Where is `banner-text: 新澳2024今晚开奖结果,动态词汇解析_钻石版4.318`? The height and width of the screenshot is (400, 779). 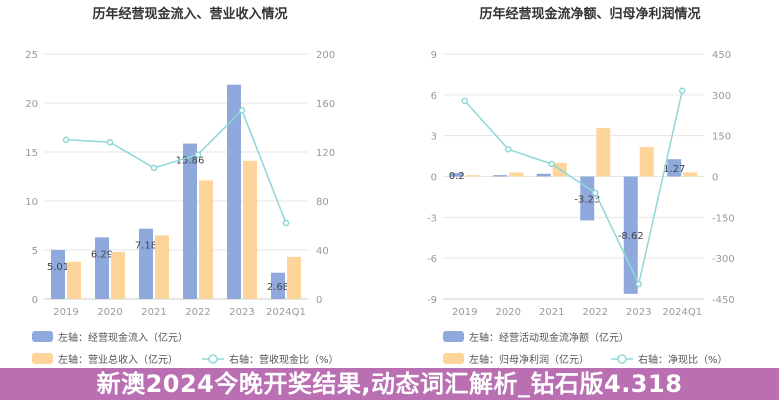 banner-text: 新澳2024今晚开奖结果,动态词汇解析_钻石版4.318 is located at coordinates (389, 384).